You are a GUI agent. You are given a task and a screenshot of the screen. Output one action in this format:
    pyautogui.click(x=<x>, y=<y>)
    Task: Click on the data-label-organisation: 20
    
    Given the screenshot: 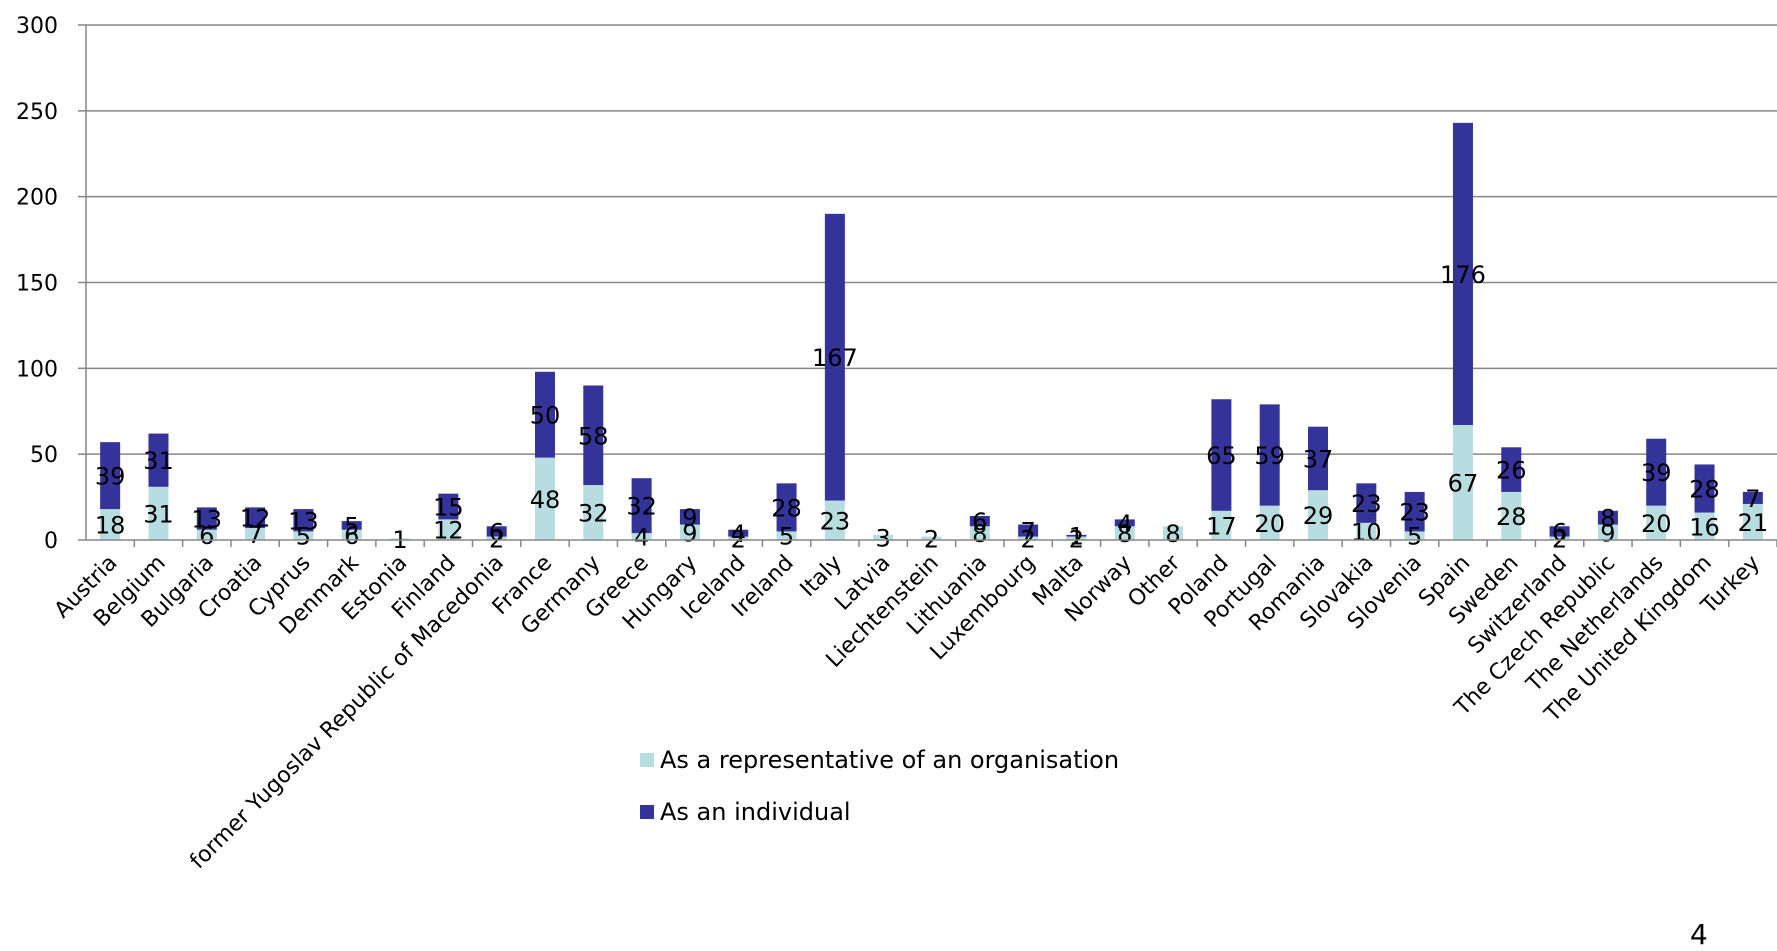 What is the action you would take?
    pyautogui.click(x=1656, y=524)
    